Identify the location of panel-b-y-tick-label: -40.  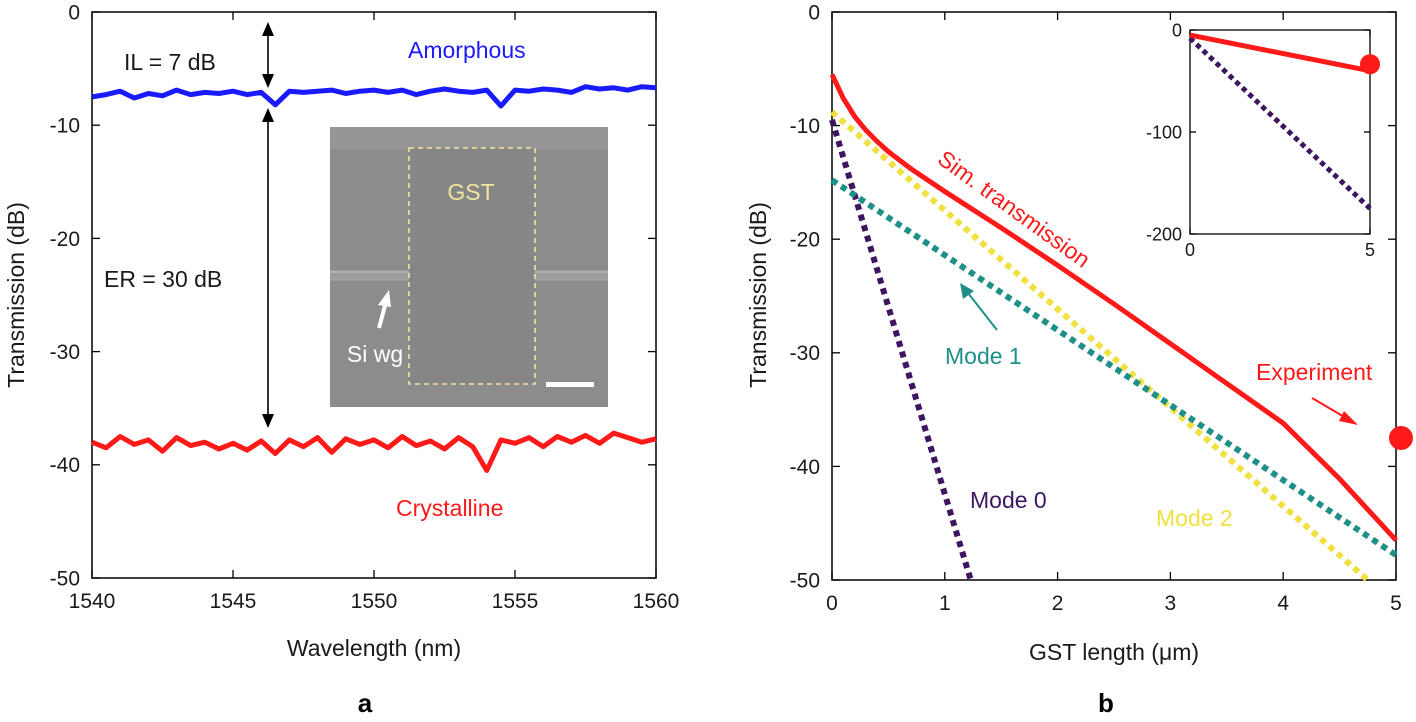
(805, 467).